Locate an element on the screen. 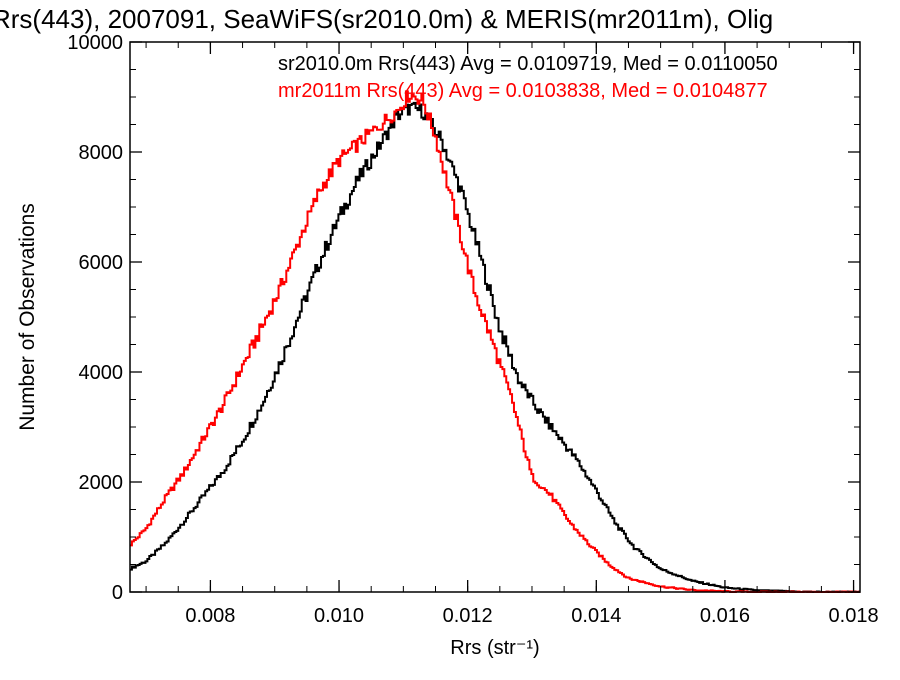 The height and width of the screenshot is (680, 900). y-tick-label: 0 is located at coordinates (117, 593).